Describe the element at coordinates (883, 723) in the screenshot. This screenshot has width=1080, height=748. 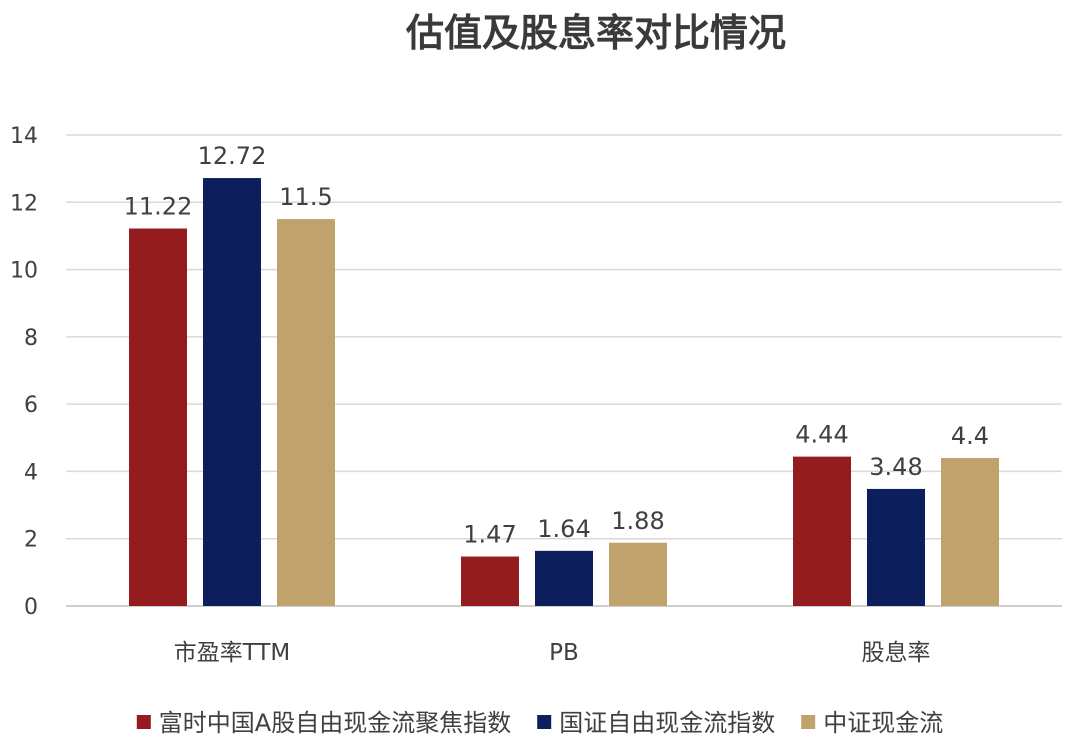
I see `legend-label: 中证现金流` at that location.